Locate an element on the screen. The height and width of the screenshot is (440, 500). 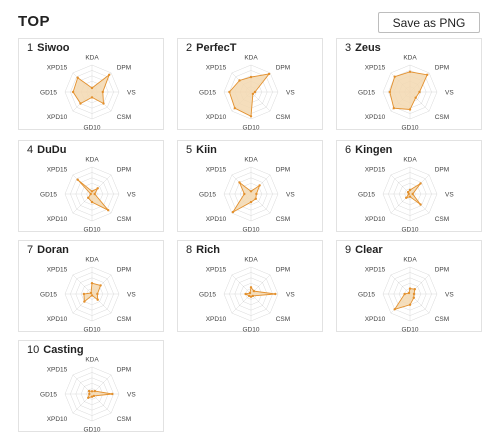
player-card-title: 4 DuDu is located at coordinates (46, 150).